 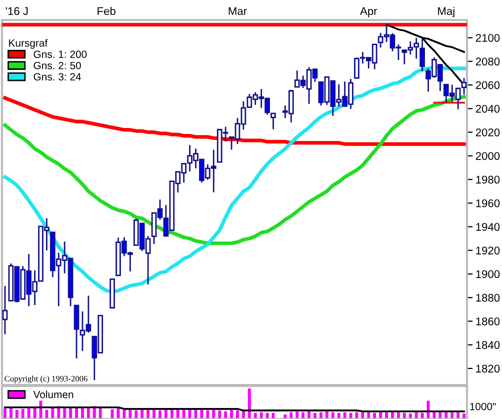 I want to click on legend-label: Gns. 1: 200, so click(x=60, y=54).